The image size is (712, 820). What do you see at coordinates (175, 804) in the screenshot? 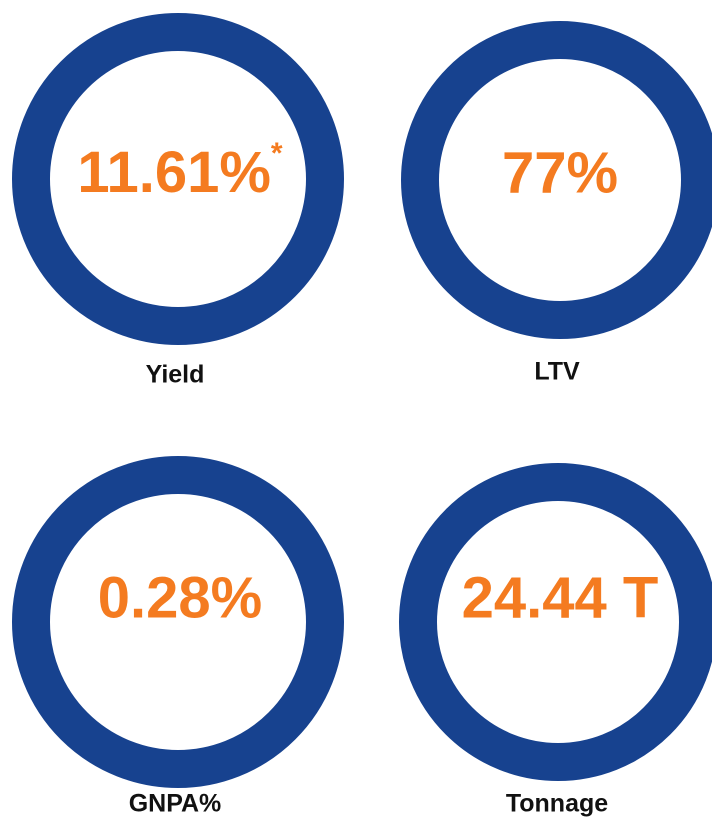
I see `kpi-label: GNPA%` at bounding box center [175, 804].